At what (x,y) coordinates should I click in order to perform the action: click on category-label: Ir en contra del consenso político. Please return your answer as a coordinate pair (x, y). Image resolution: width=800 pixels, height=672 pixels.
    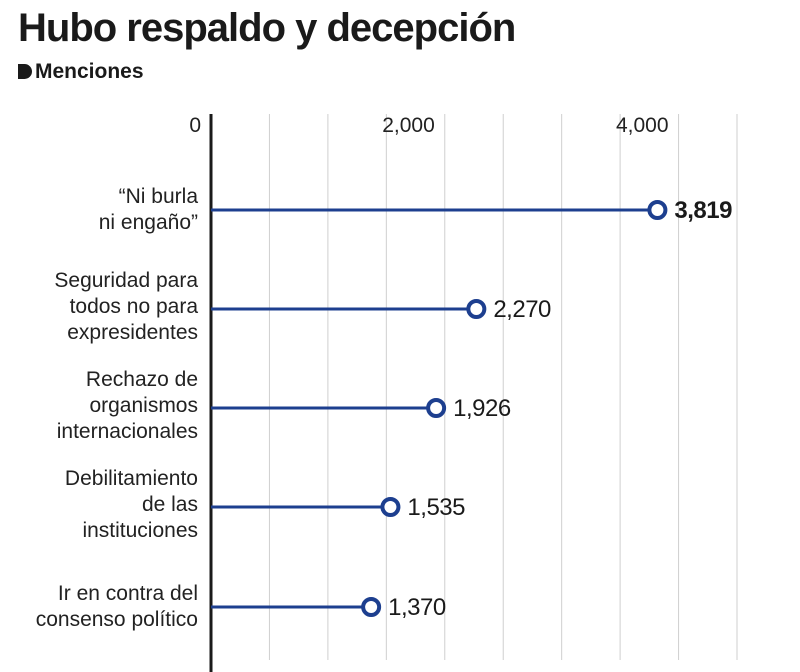
    Looking at the image, I should click on (103, 607).